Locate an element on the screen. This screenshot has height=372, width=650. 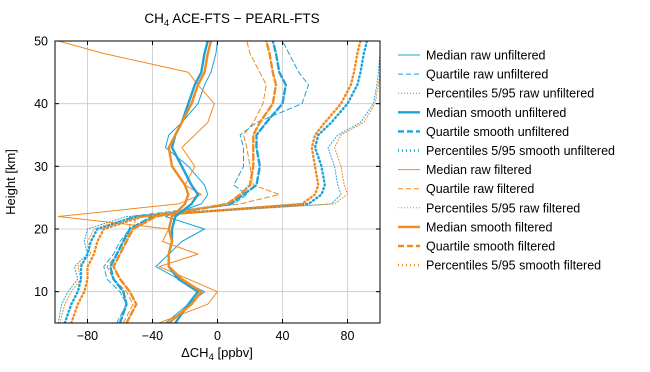
legend-label-median-raw-unfiltered: Median raw unfiltered is located at coordinates (486, 56).